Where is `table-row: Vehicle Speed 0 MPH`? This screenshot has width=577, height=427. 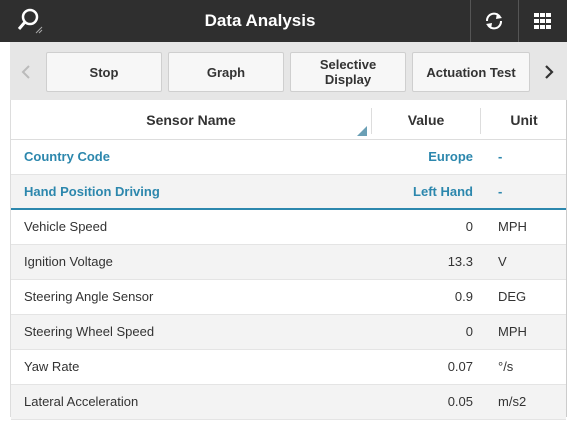 table-row: Vehicle Speed 0 MPH is located at coordinates (288, 227).